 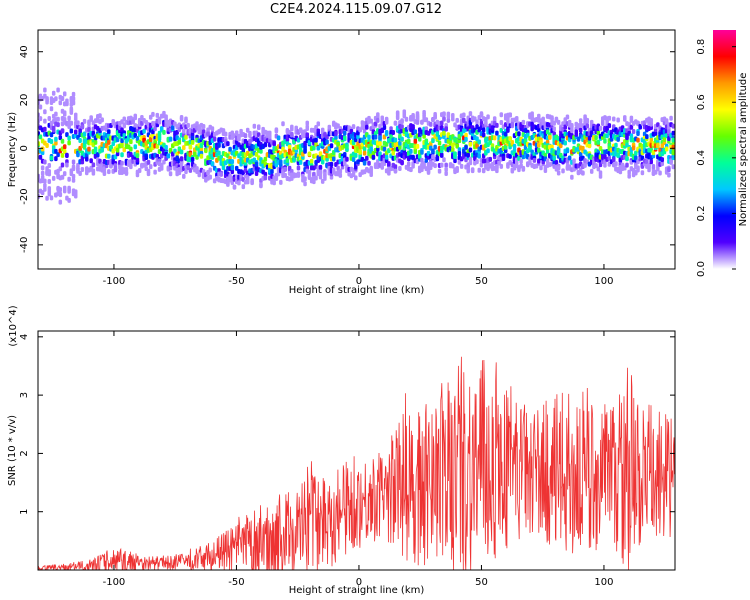 What do you see at coordinates (357, 290) in the screenshot?
I see `top-x-axis-label: Height of straight line (km)` at bounding box center [357, 290].